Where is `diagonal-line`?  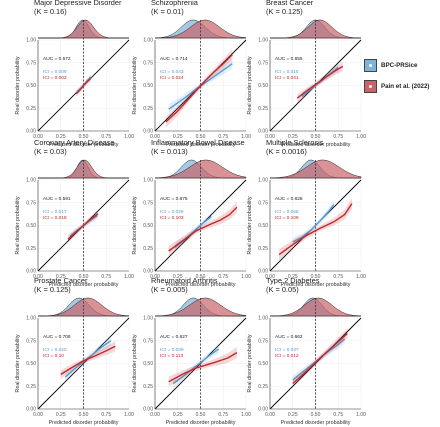
diagonal-line is located at coordinates (200, 363).